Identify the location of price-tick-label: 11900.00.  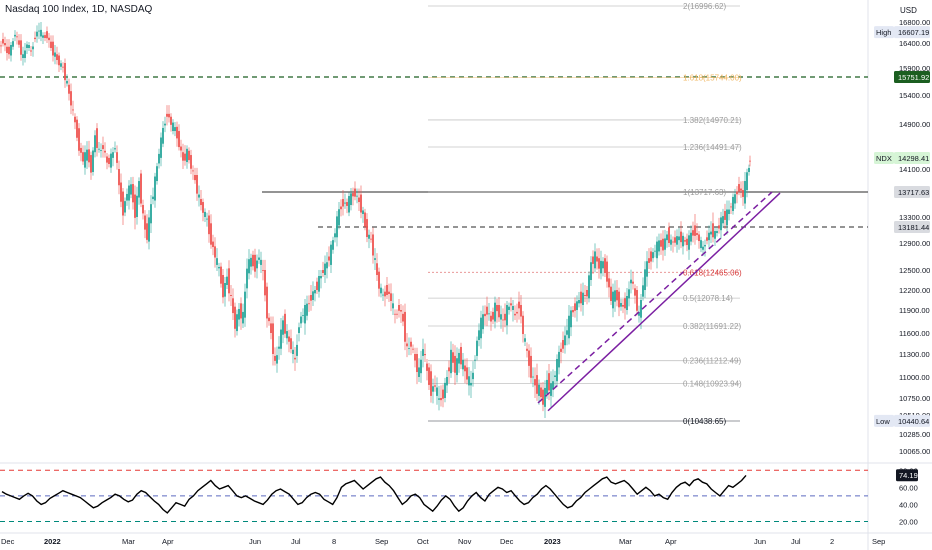
(914, 310).